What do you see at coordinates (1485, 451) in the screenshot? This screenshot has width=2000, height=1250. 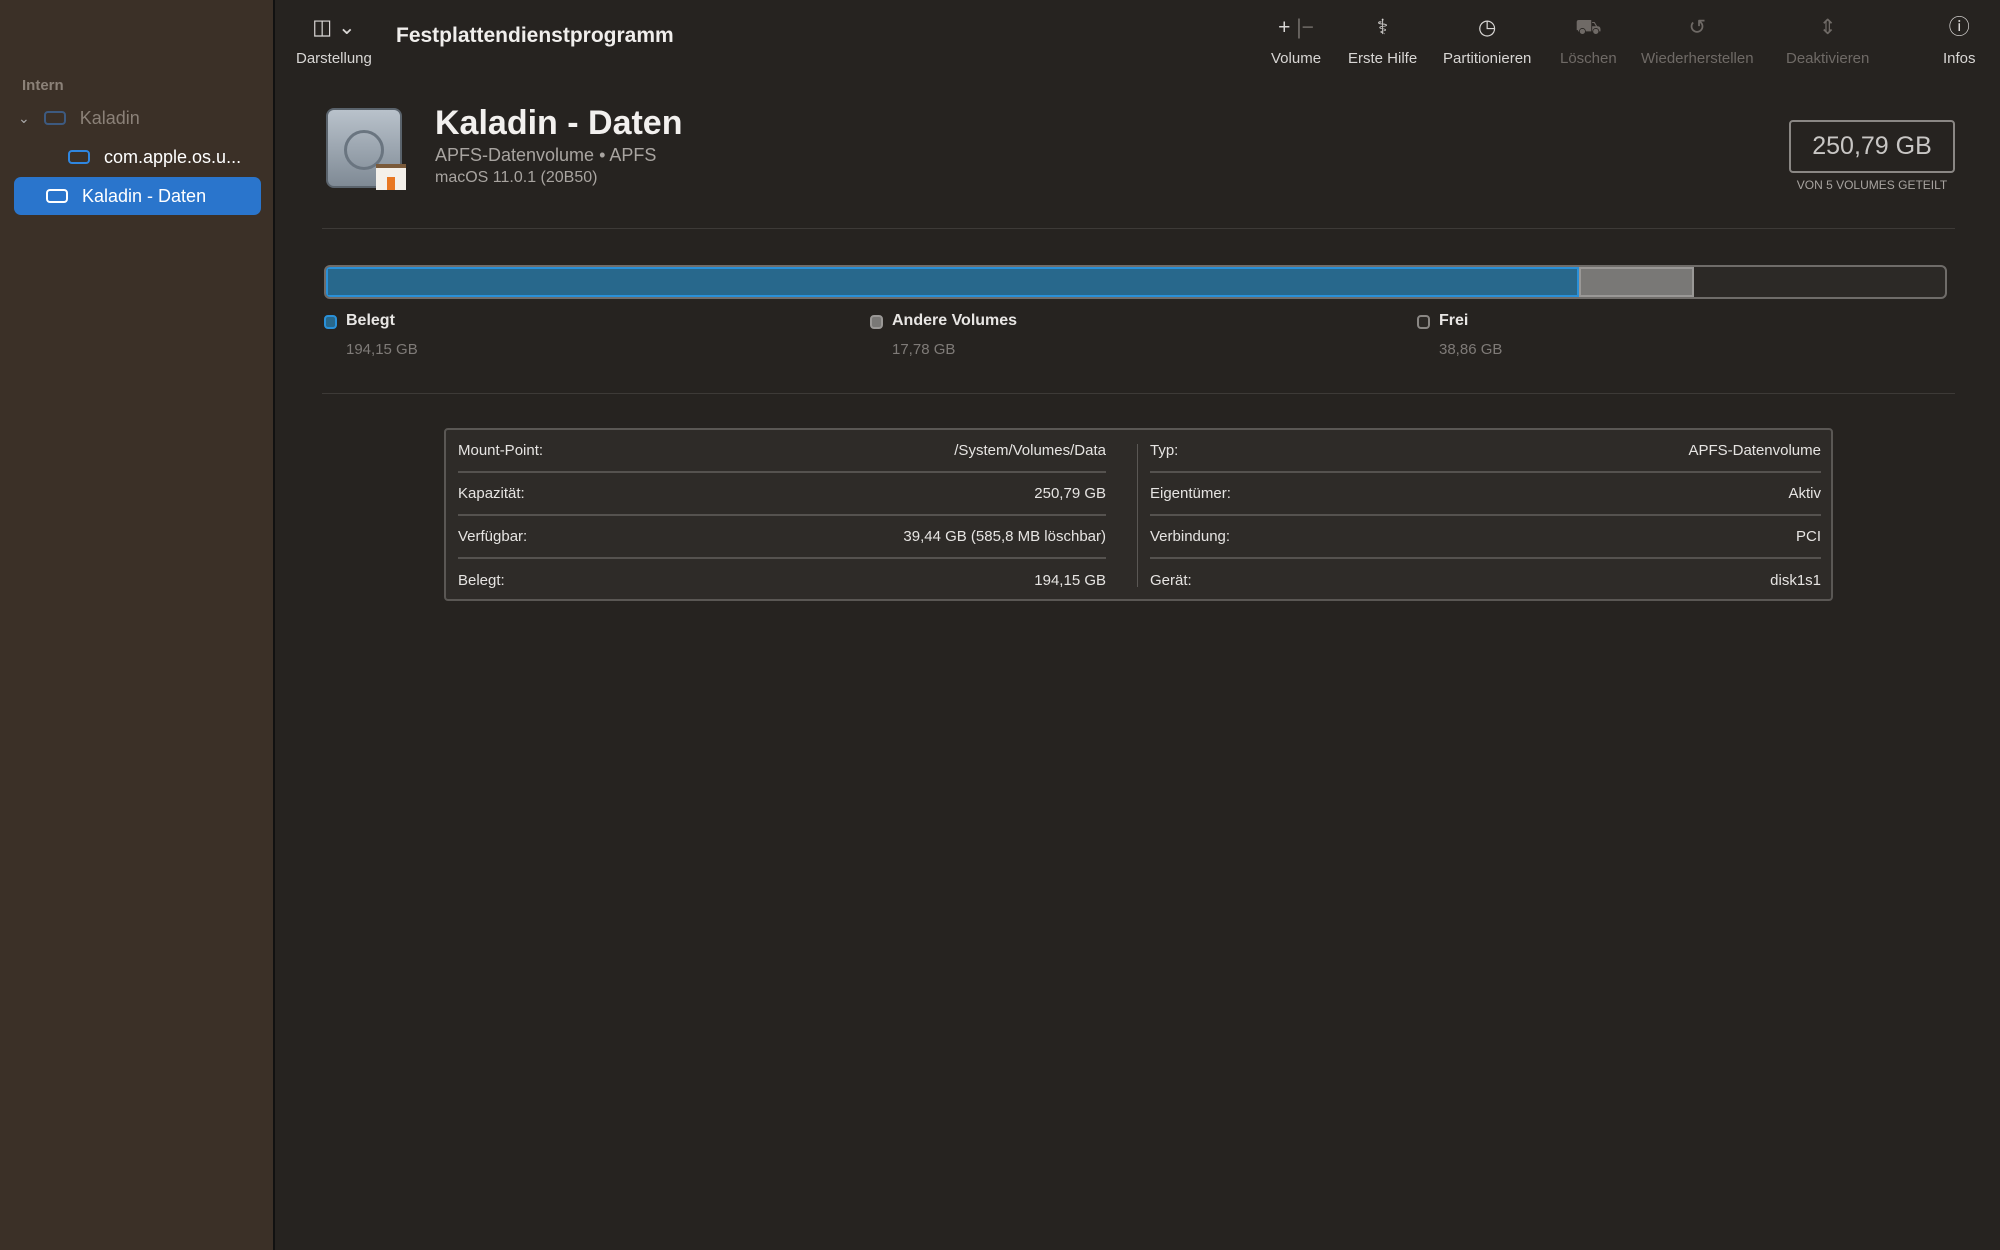 I see `info-row: Typ: APFS-Datenvolume` at bounding box center [1485, 451].